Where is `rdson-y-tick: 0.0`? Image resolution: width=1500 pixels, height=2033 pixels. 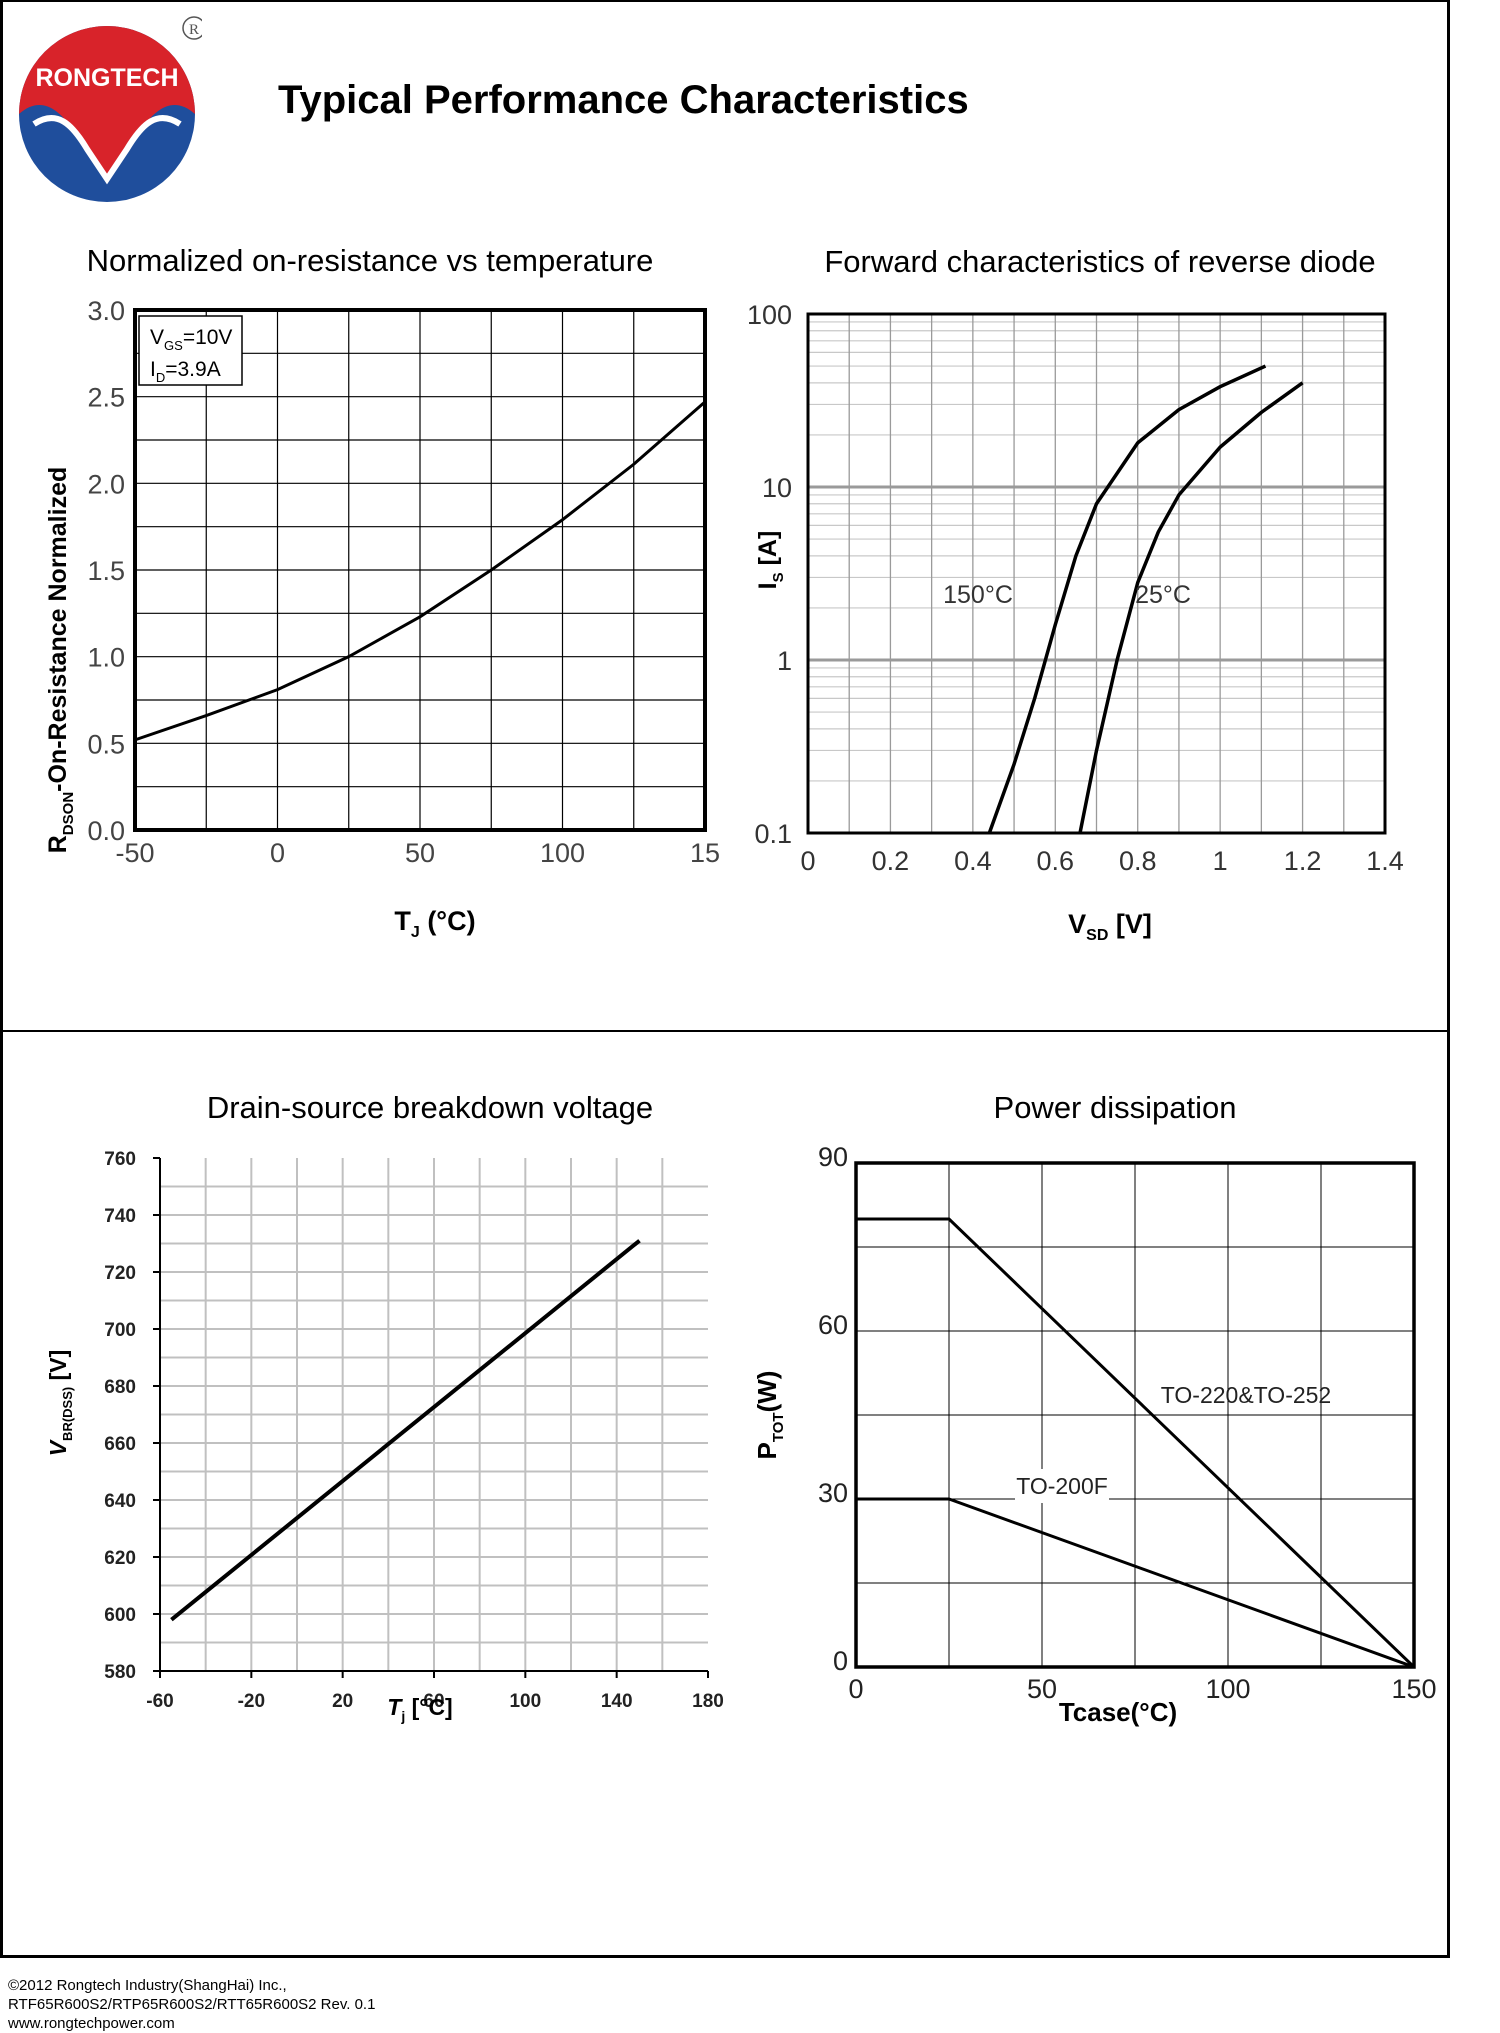
rdson-y-tick: 0.0 is located at coordinates (106, 831).